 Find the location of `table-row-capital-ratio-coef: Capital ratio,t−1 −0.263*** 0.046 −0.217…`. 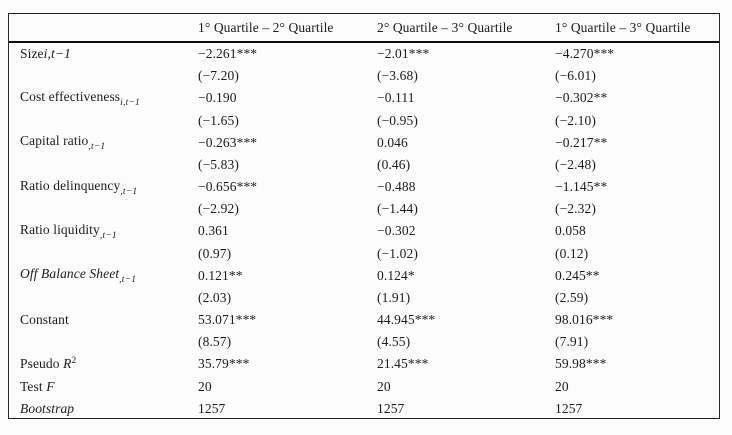

table-row-capital-ratio-coef: Capital ratio,t−1 −0.263*** 0.046 −0.217… is located at coordinates (364, 143).